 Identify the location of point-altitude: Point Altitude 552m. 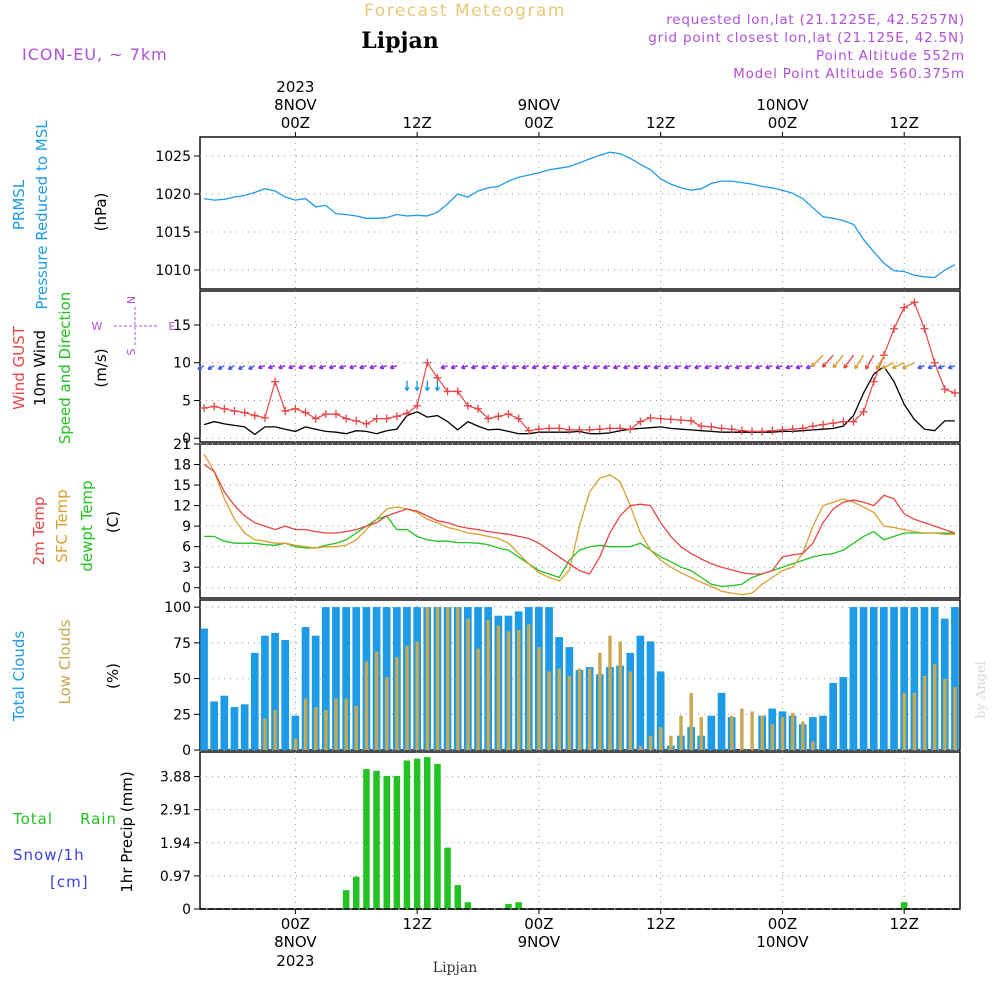
(890, 56).